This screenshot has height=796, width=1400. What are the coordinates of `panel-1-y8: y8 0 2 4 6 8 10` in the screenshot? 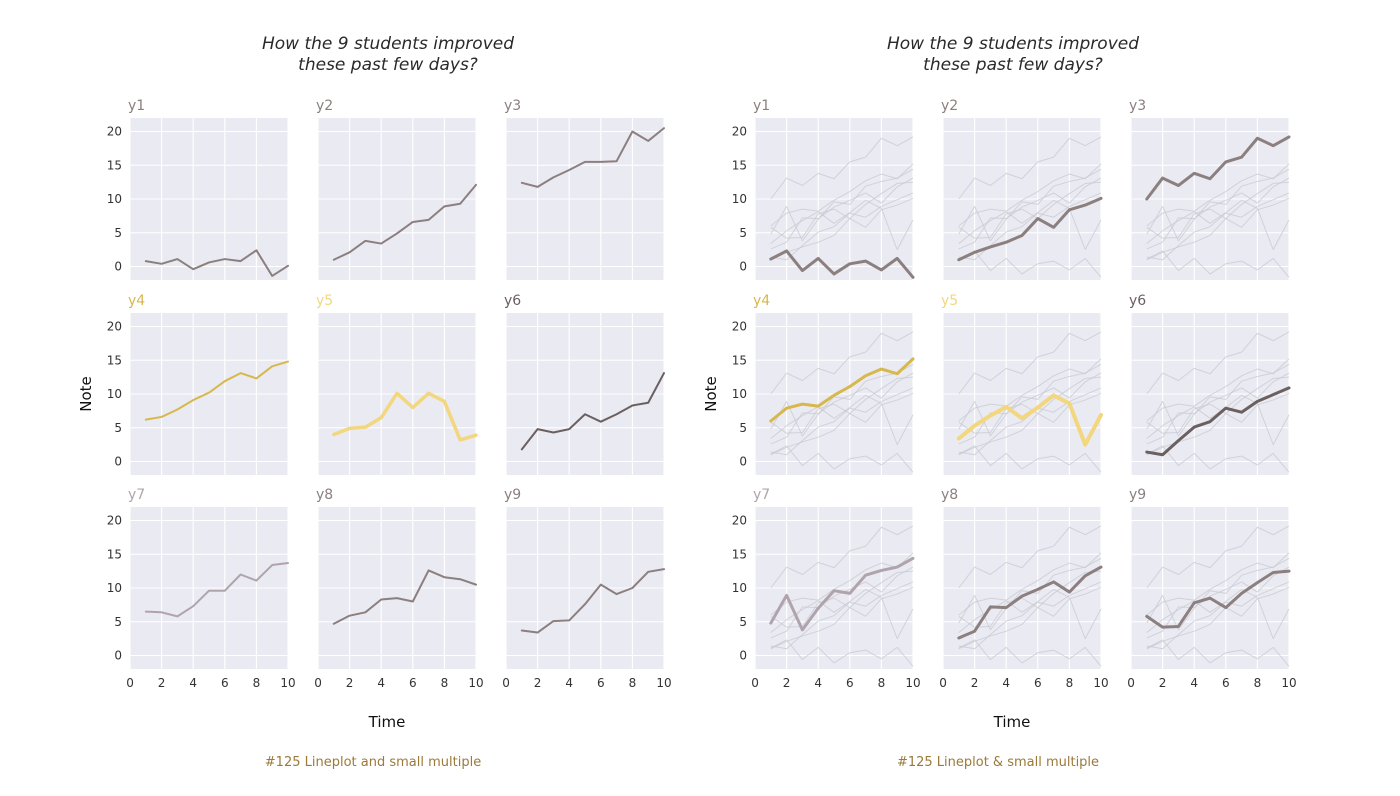 It's located at (1023, 588).